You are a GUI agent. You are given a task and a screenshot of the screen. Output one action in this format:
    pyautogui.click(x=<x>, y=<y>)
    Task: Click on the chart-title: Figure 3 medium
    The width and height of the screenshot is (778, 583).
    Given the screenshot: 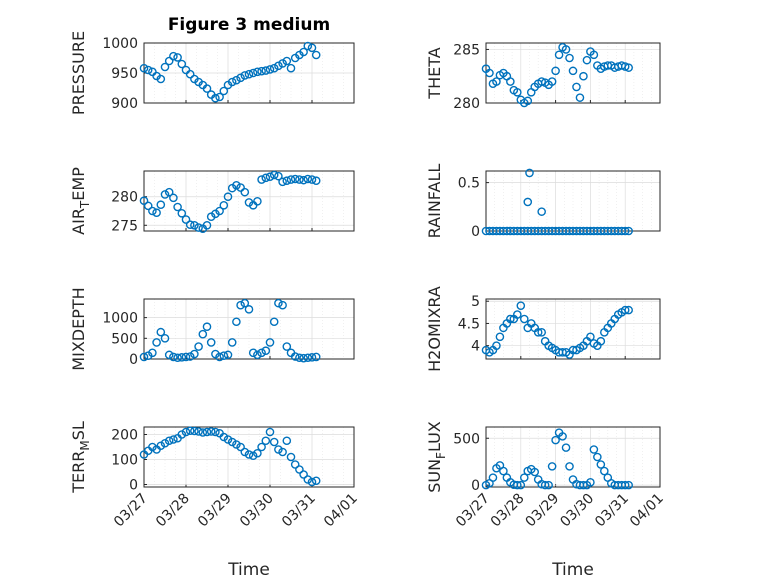 What is the action you would take?
    pyautogui.click(x=249, y=25)
    